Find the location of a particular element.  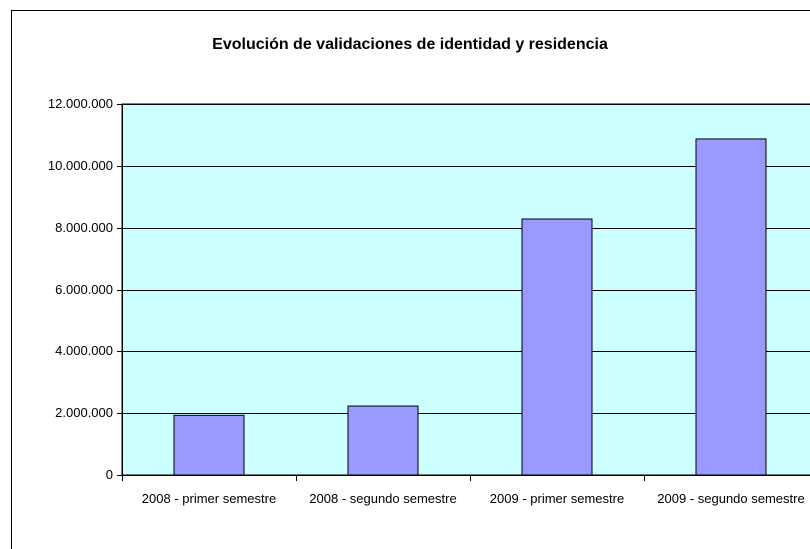

y-tick-label: 0 is located at coordinates (109, 474).